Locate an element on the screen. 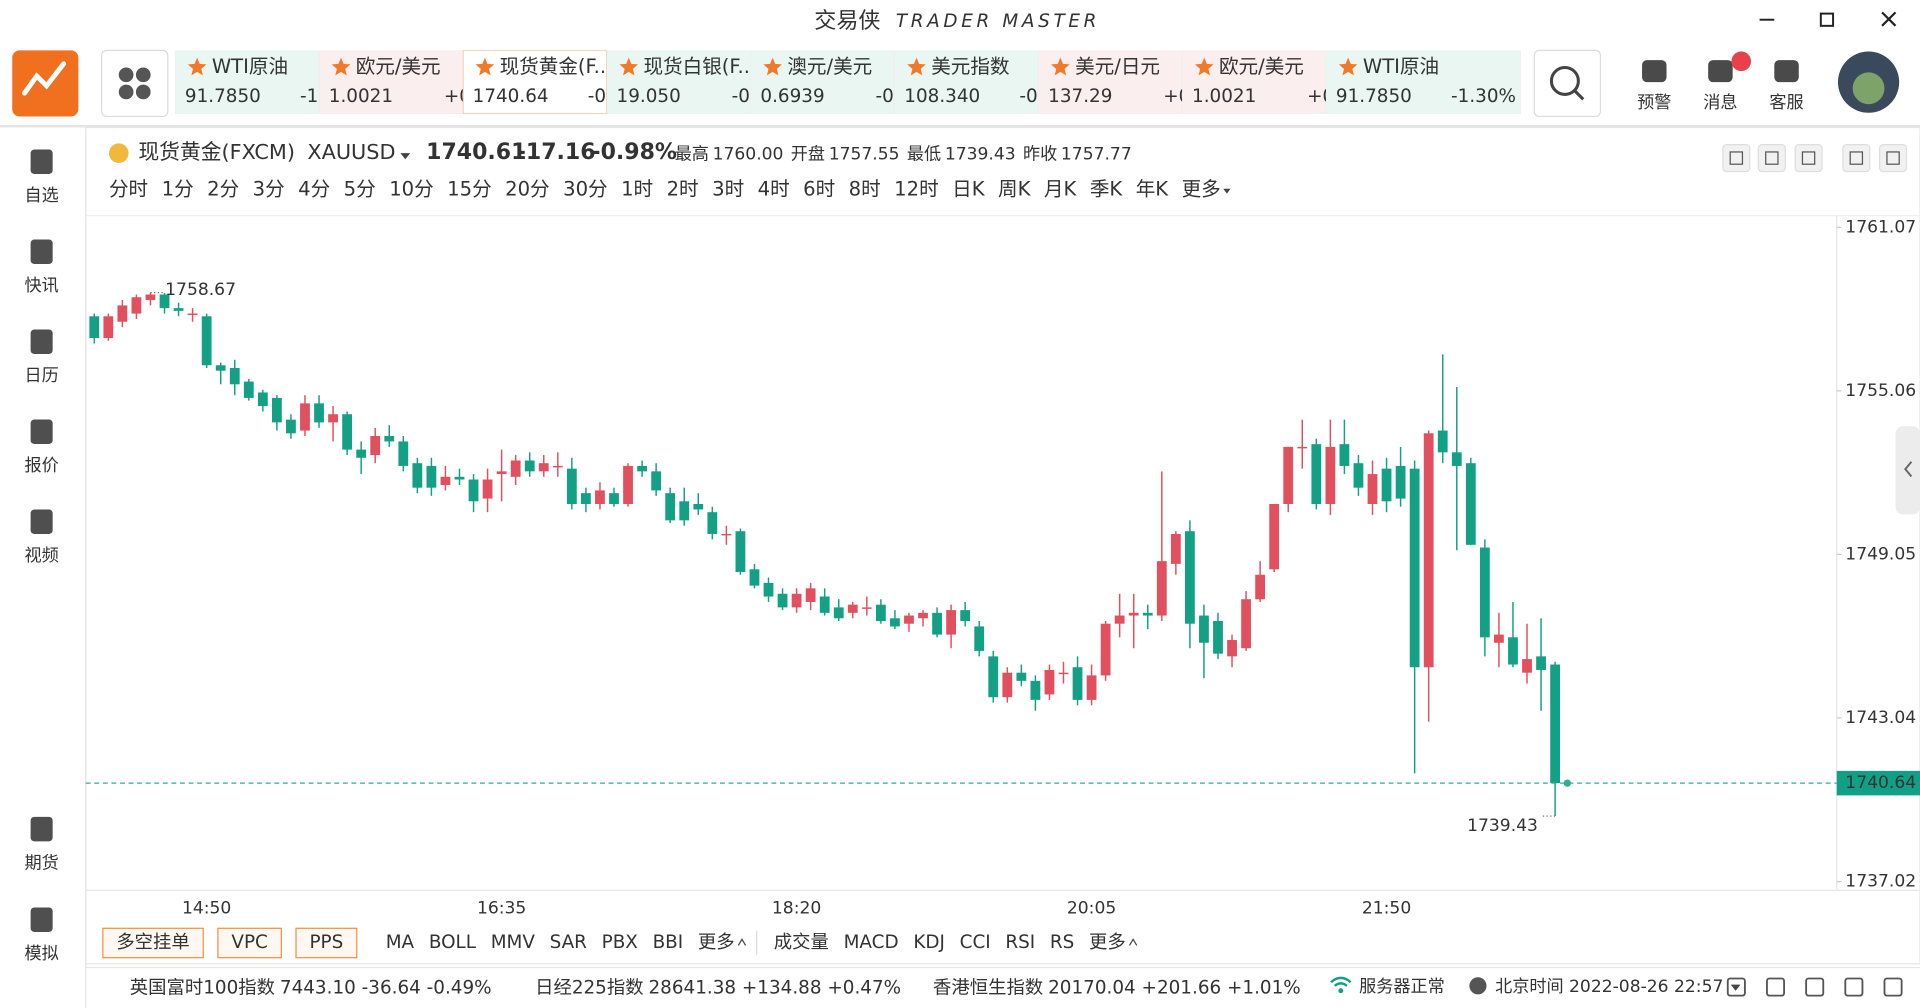 Image resolution: width=1920 pixels, height=1008 pixels. watch-tab: WTI原油 91.7850 -1.30% is located at coordinates (1423, 82).